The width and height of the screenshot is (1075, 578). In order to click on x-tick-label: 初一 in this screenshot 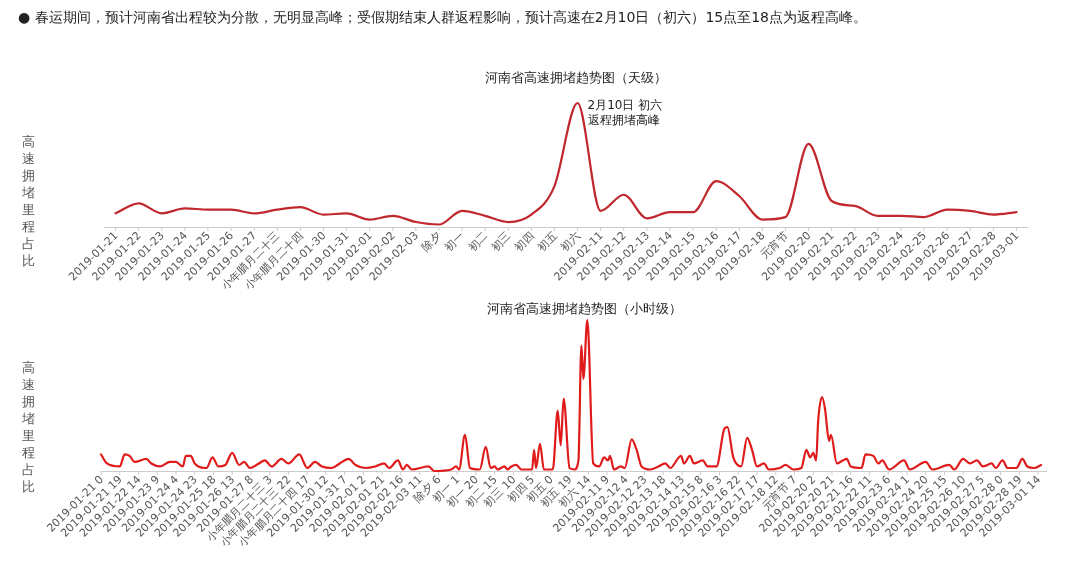, I will do `click(455, 241)`.